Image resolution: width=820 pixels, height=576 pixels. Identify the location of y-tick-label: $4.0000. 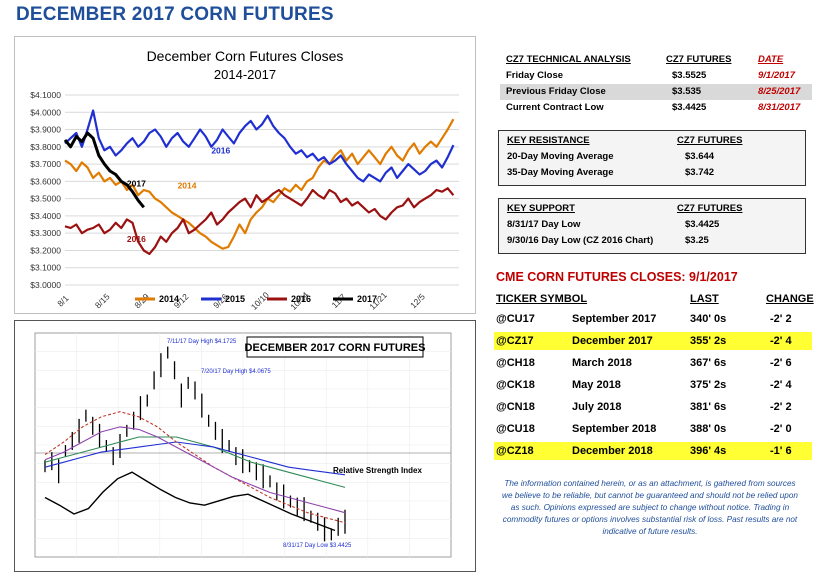
(45, 112).